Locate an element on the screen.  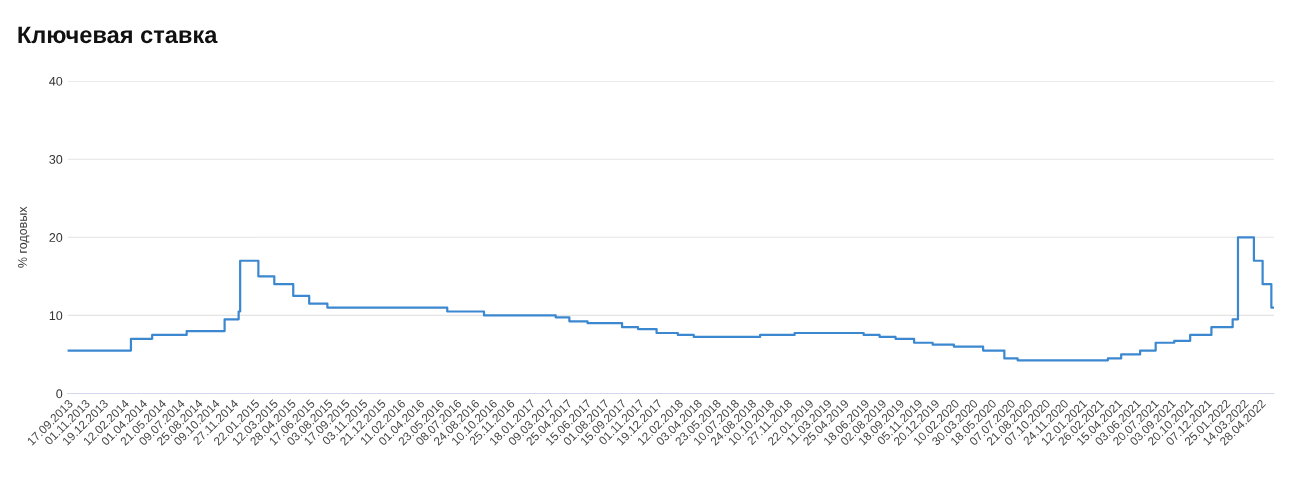
y-tick-label: 20 is located at coordinates (56, 237).